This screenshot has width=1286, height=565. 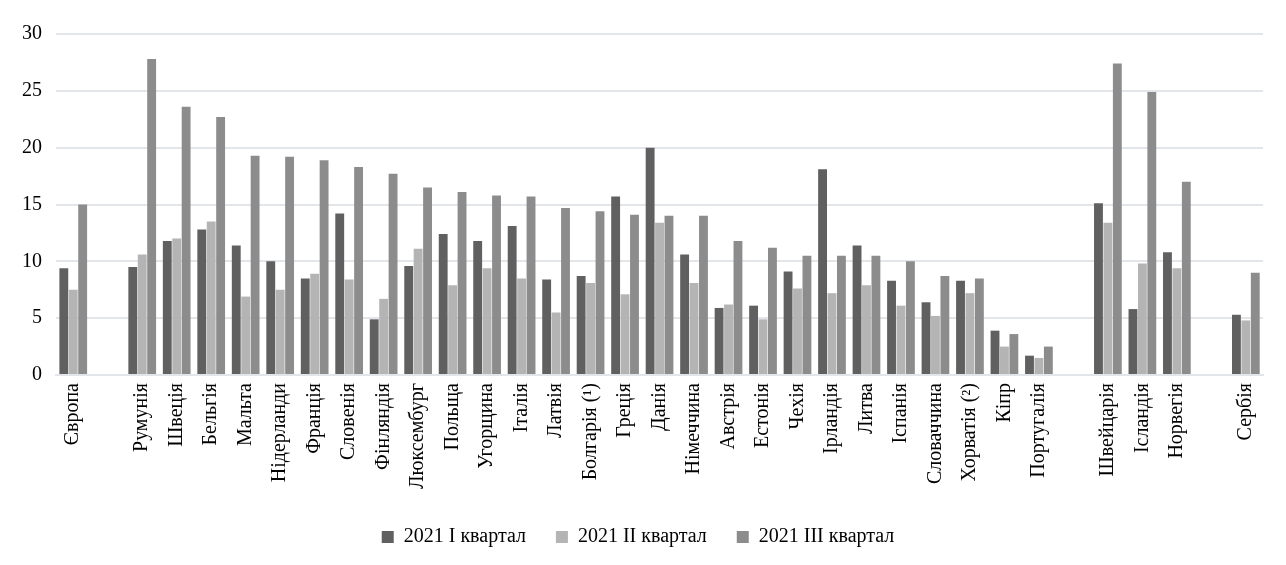 I want to click on x-tick-label: Румунія, so click(x=141, y=417).